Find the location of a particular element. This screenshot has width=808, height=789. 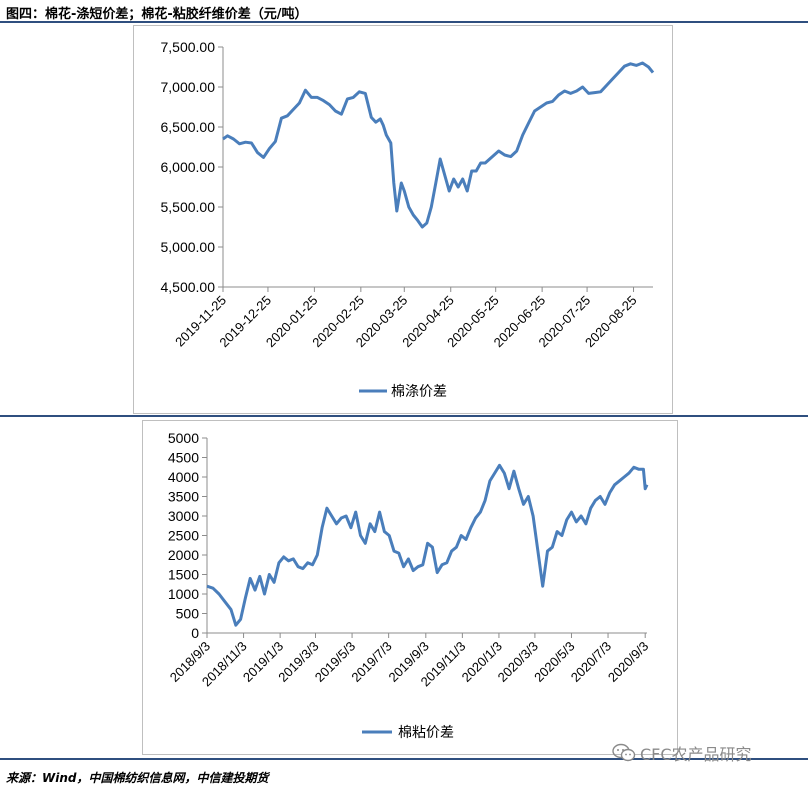

watermark: CFC农产品研究 is located at coordinates (682, 753).